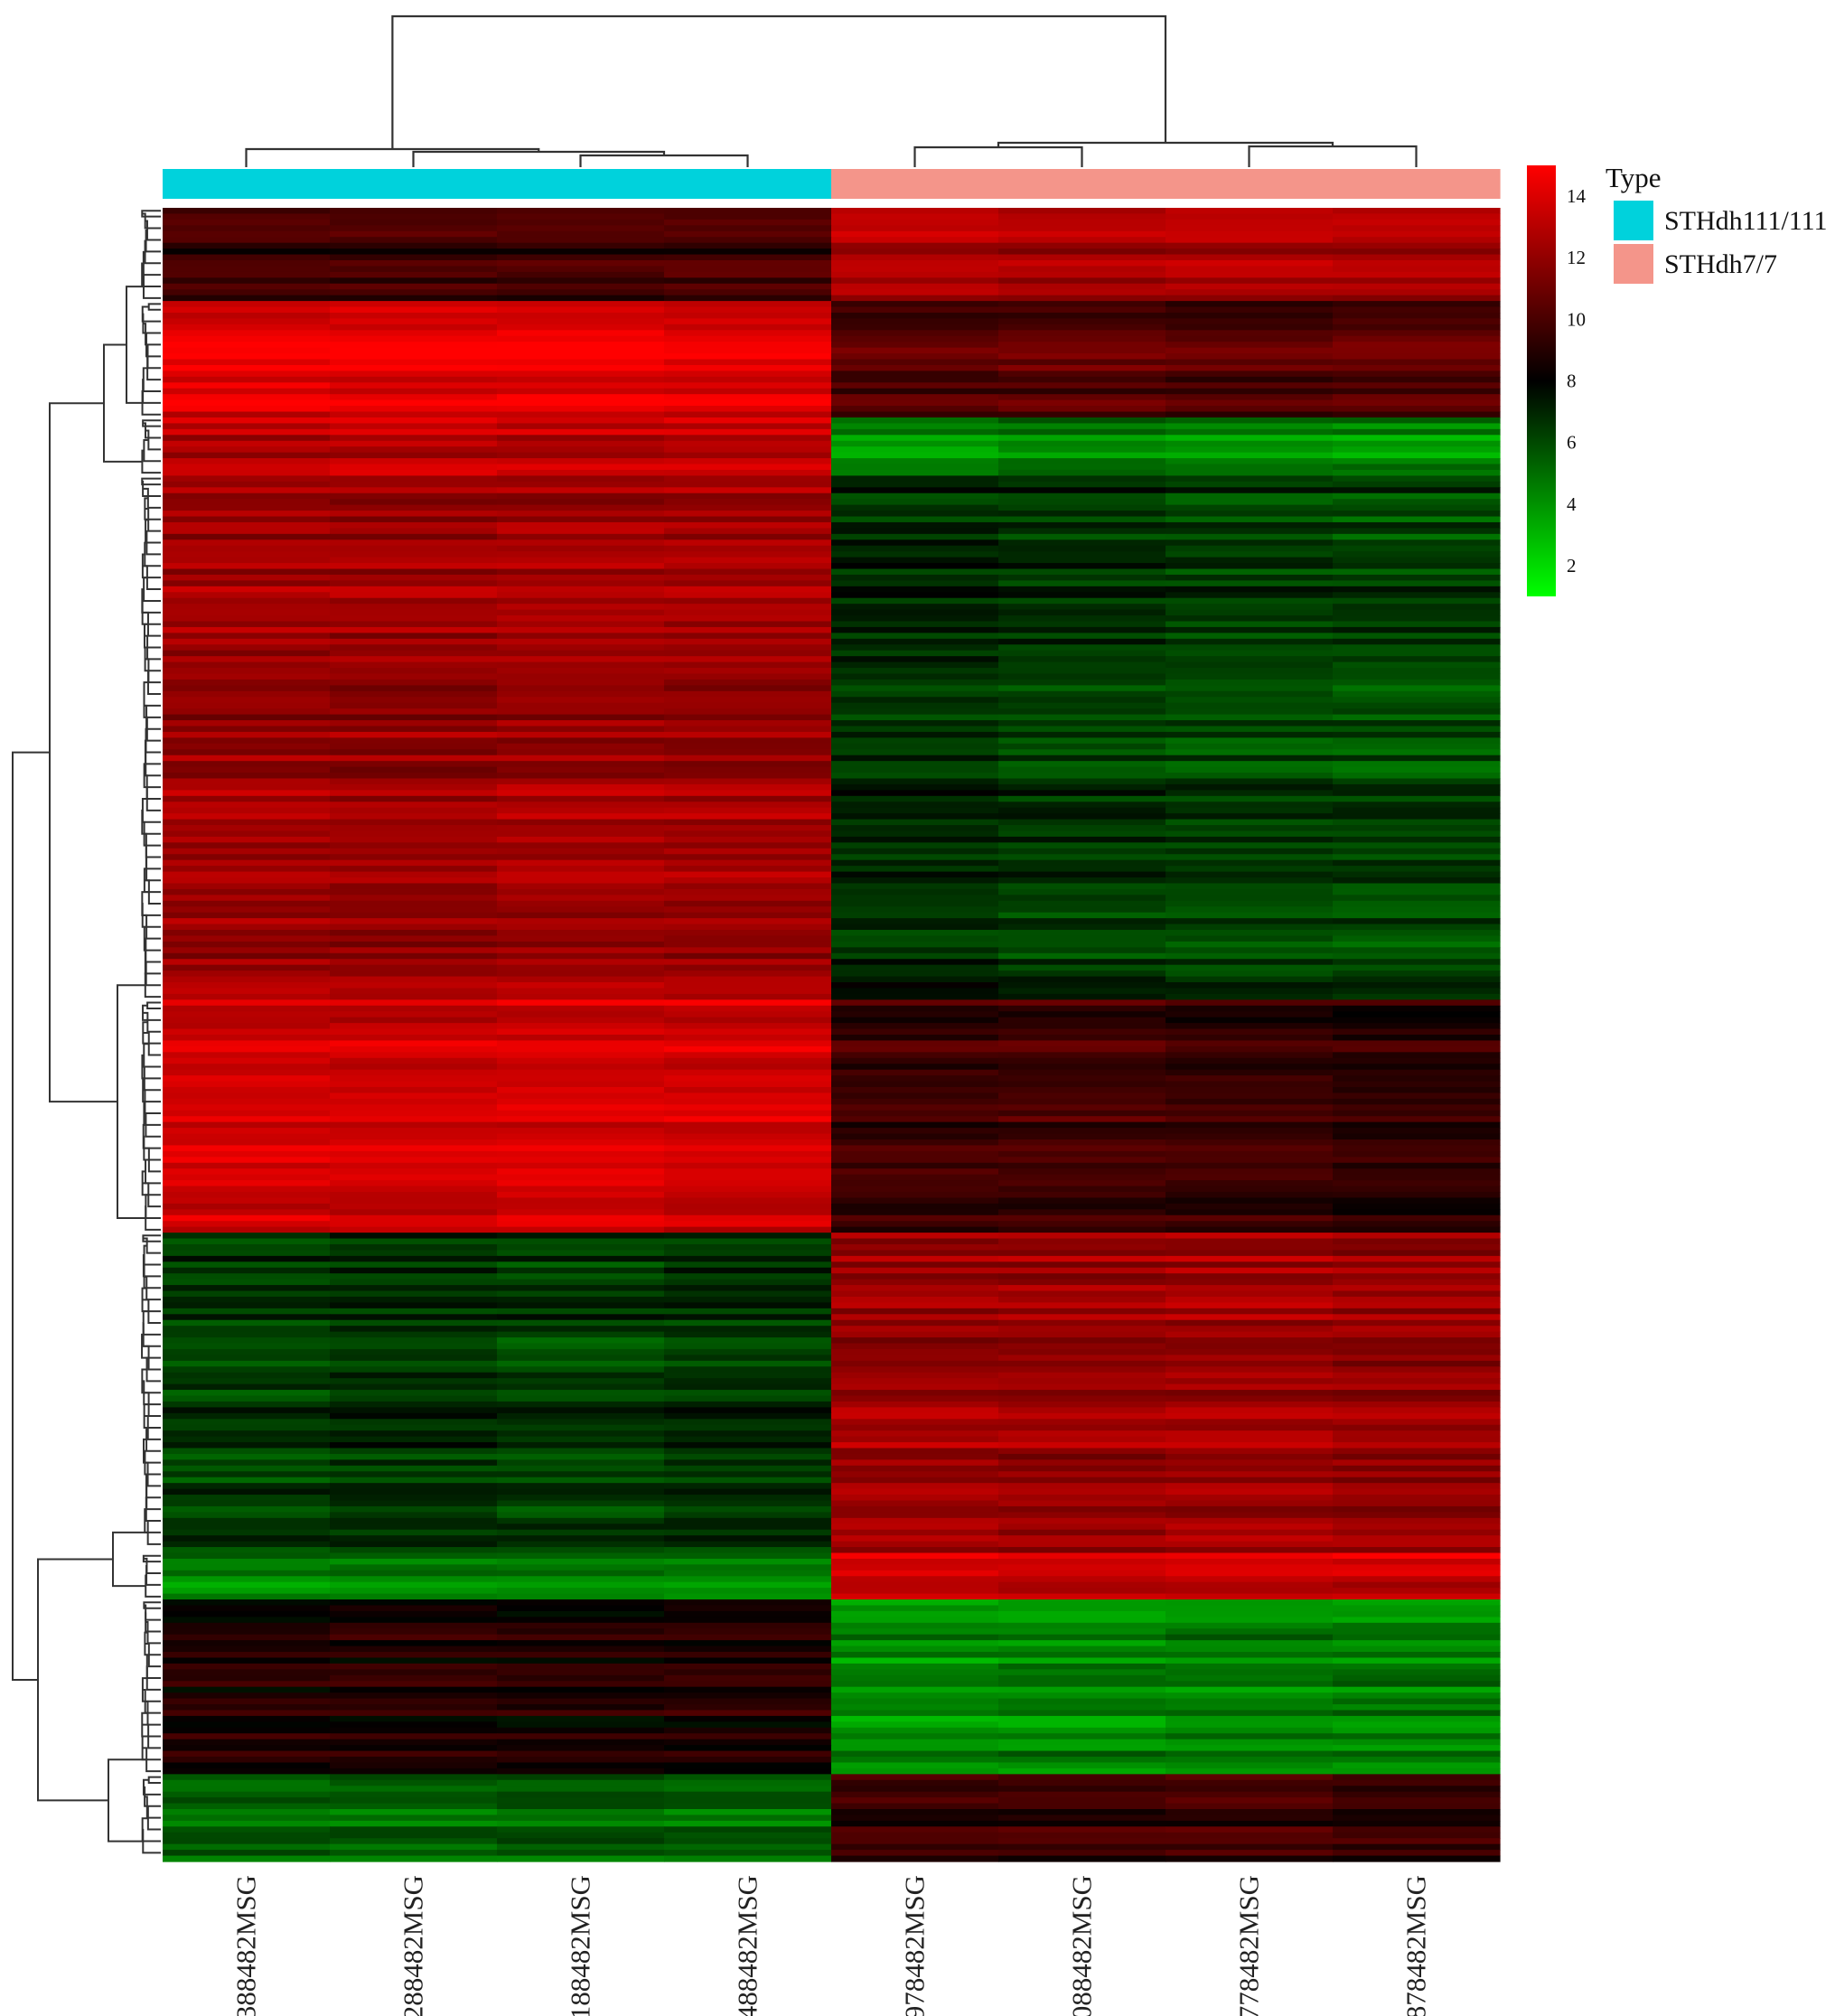 This screenshot has width=1835, height=2016. Describe the element at coordinates (1416, 1946) in the screenshot. I see `column-label: 878482MSG` at that location.